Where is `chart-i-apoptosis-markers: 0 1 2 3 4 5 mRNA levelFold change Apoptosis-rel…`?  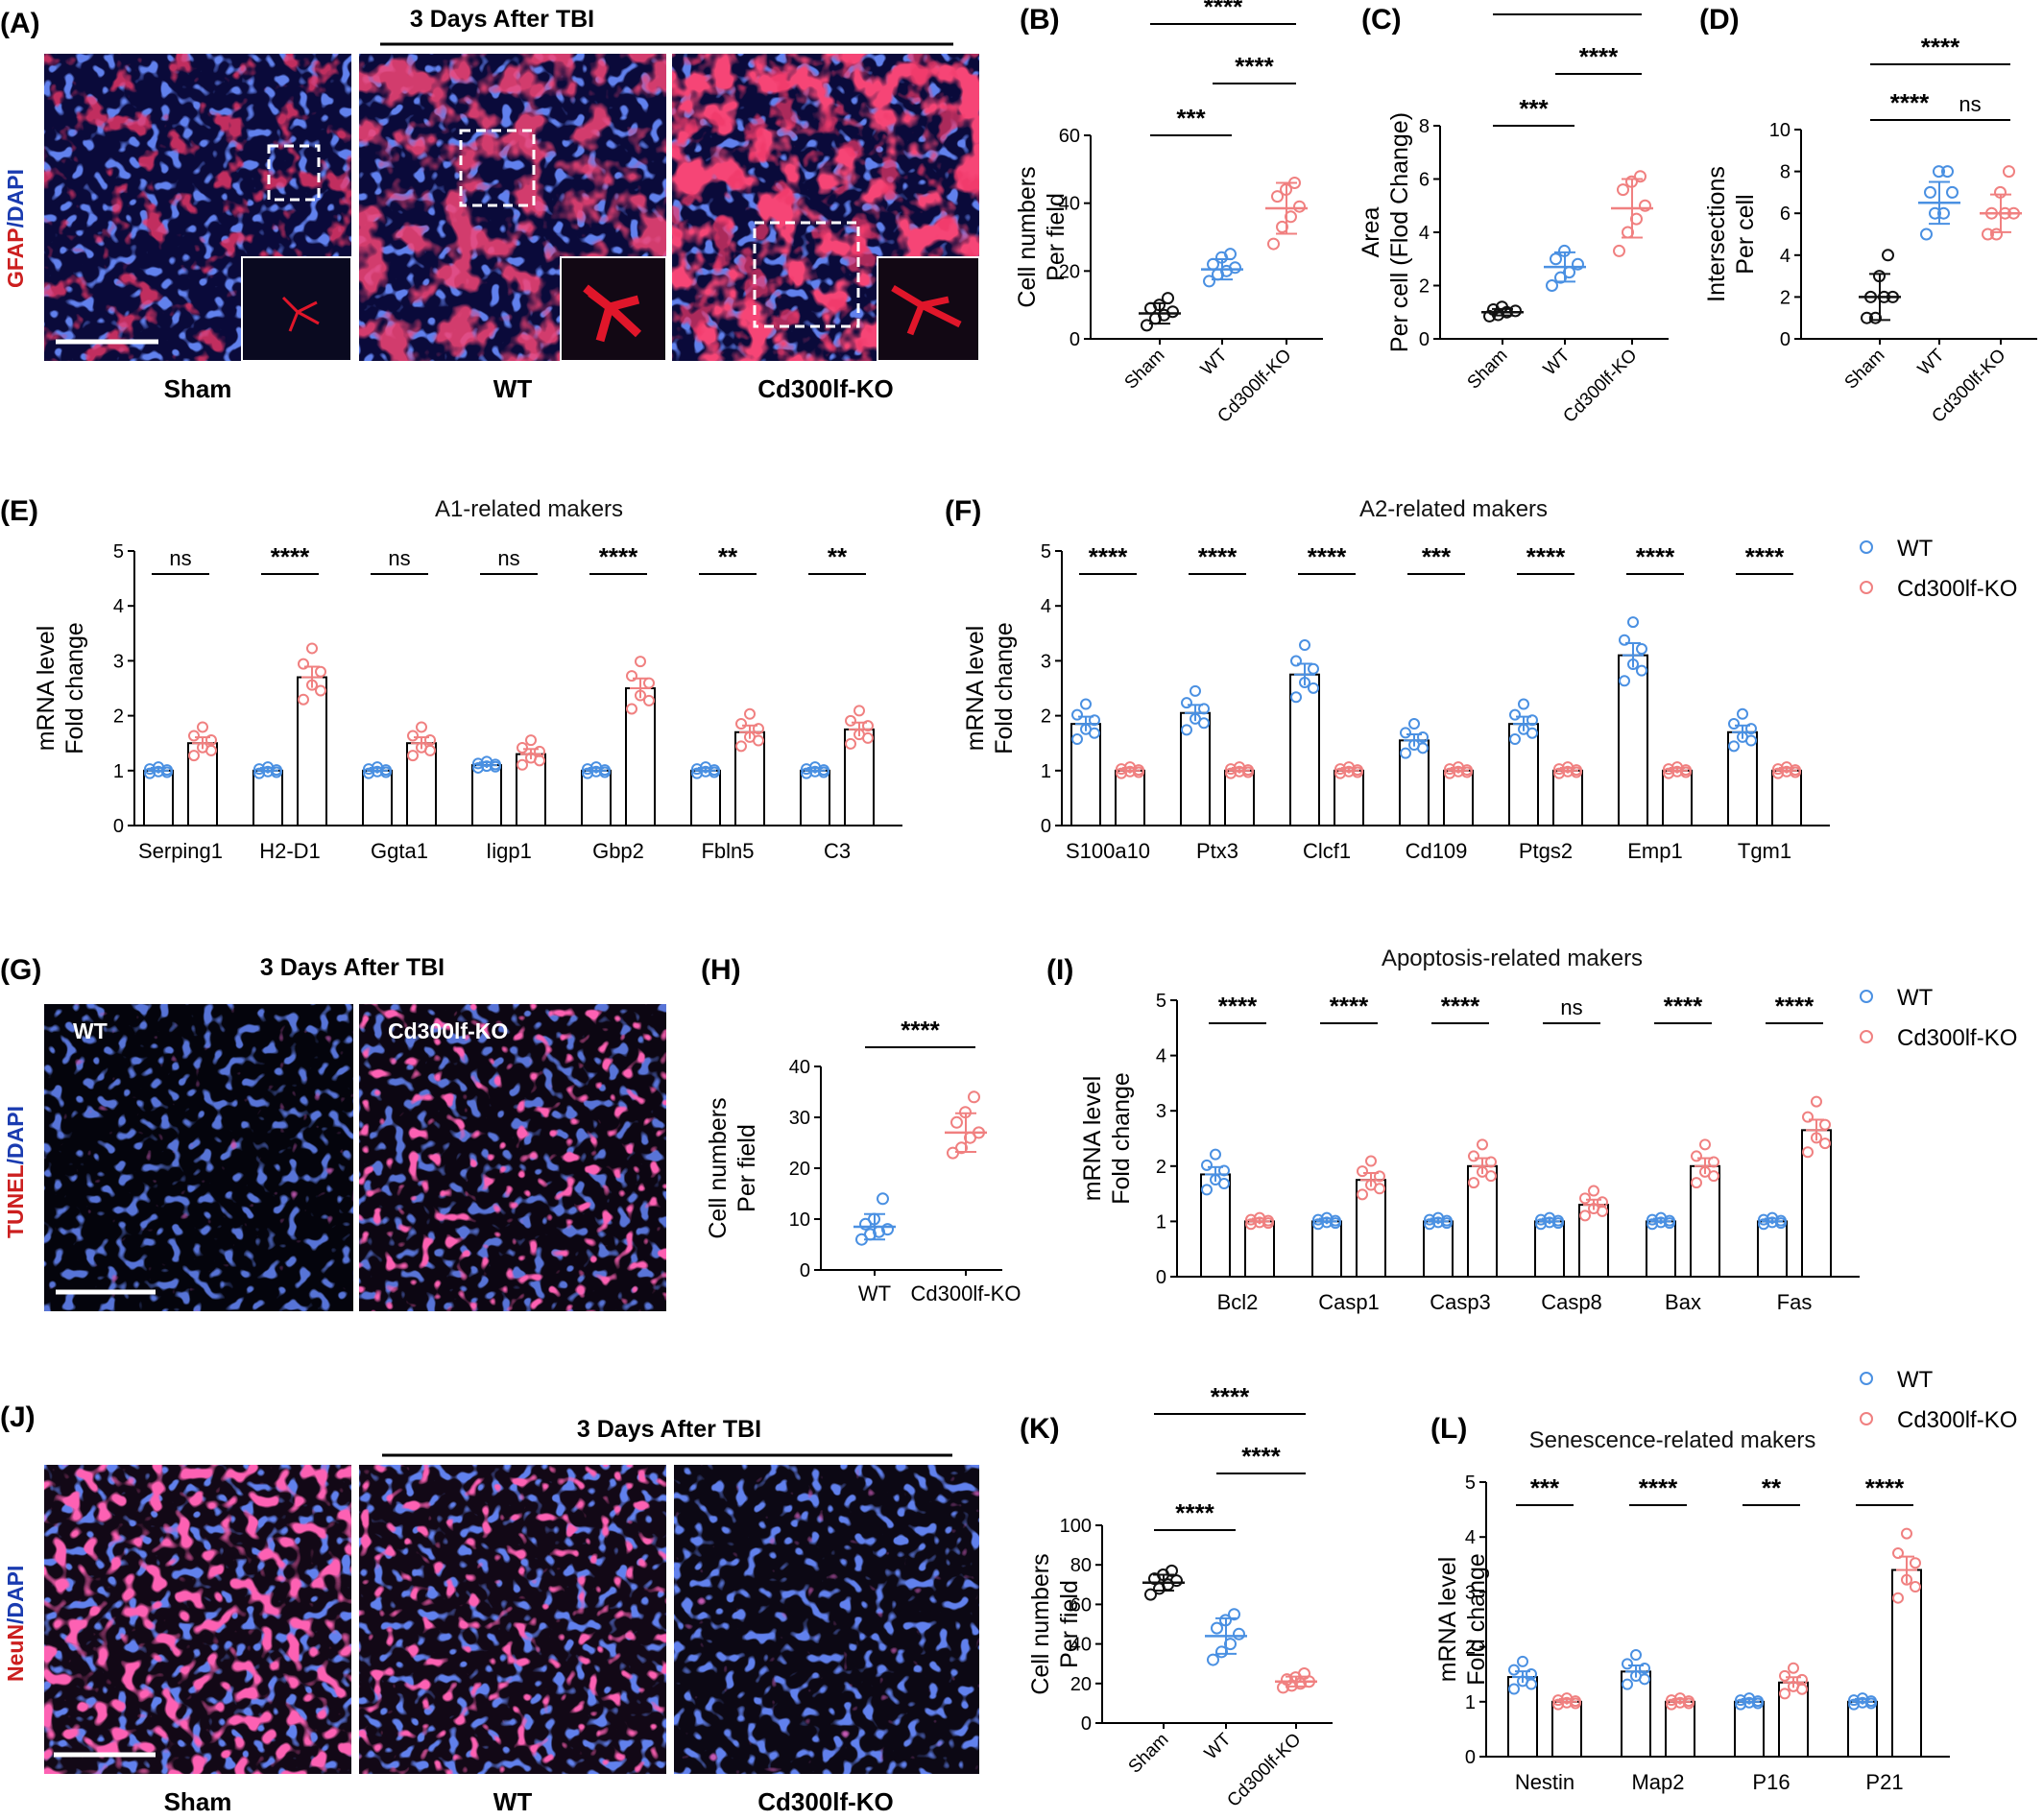 chart-i-apoptosis-markers: 0 1 2 3 4 5 mRNA levelFold change Apoptosis-rel… is located at coordinates (1470, 1130).